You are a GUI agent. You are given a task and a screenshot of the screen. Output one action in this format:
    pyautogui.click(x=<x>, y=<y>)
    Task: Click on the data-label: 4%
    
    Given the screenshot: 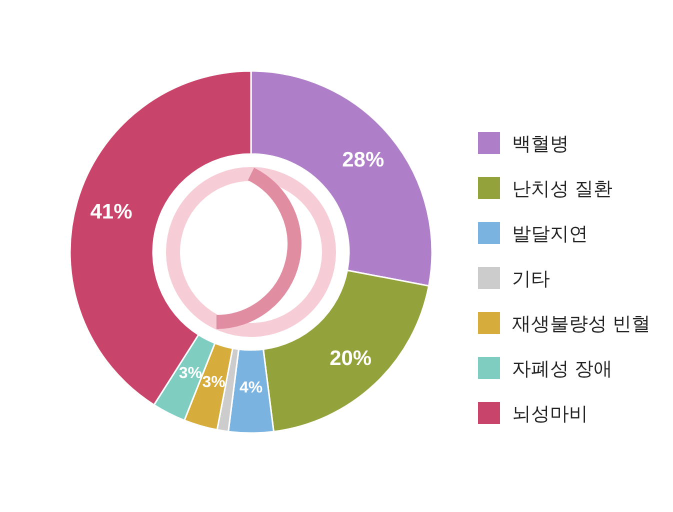 What is the action you would take?
    pyautogui.click(x=251, y=388)
    